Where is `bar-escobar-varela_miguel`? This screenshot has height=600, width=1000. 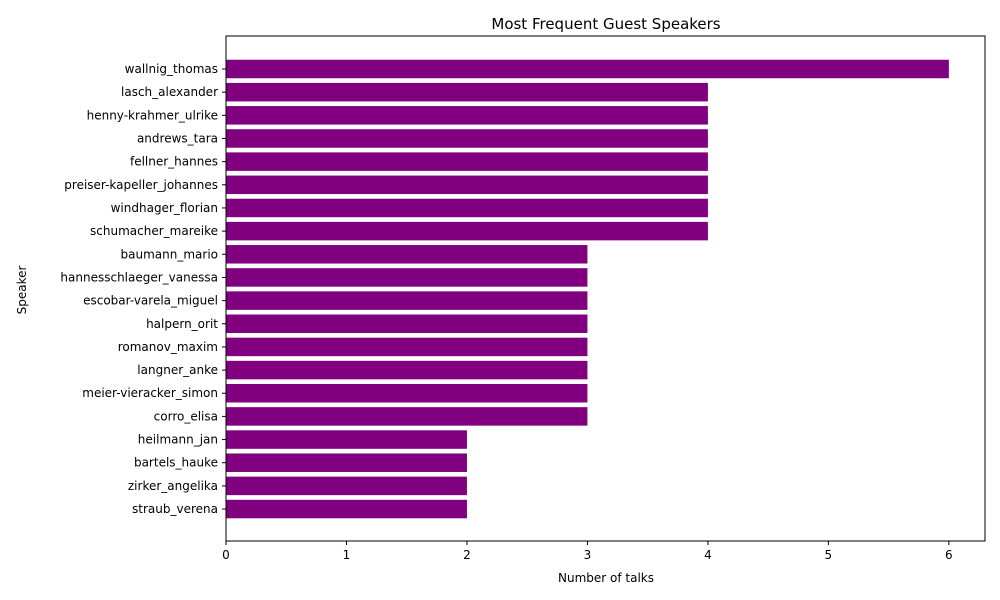 bar-escobar-varela_miguel is located at coordinates (407, 300).